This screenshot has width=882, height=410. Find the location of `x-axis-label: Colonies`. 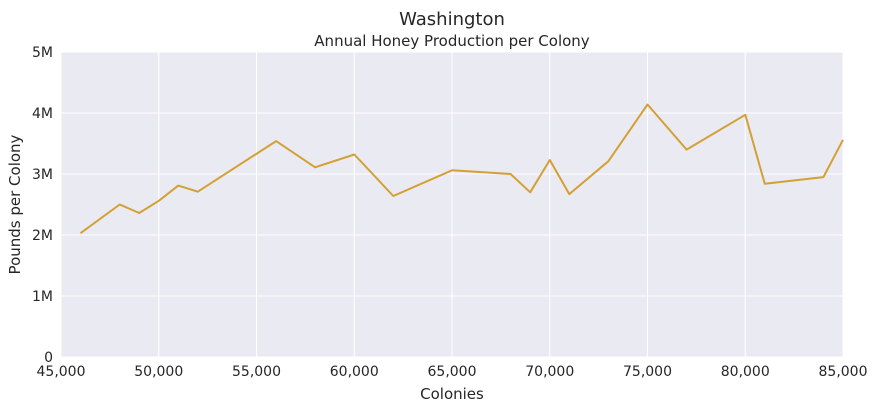

x-axis-label: Colonies is located at coordinates (452, 394).